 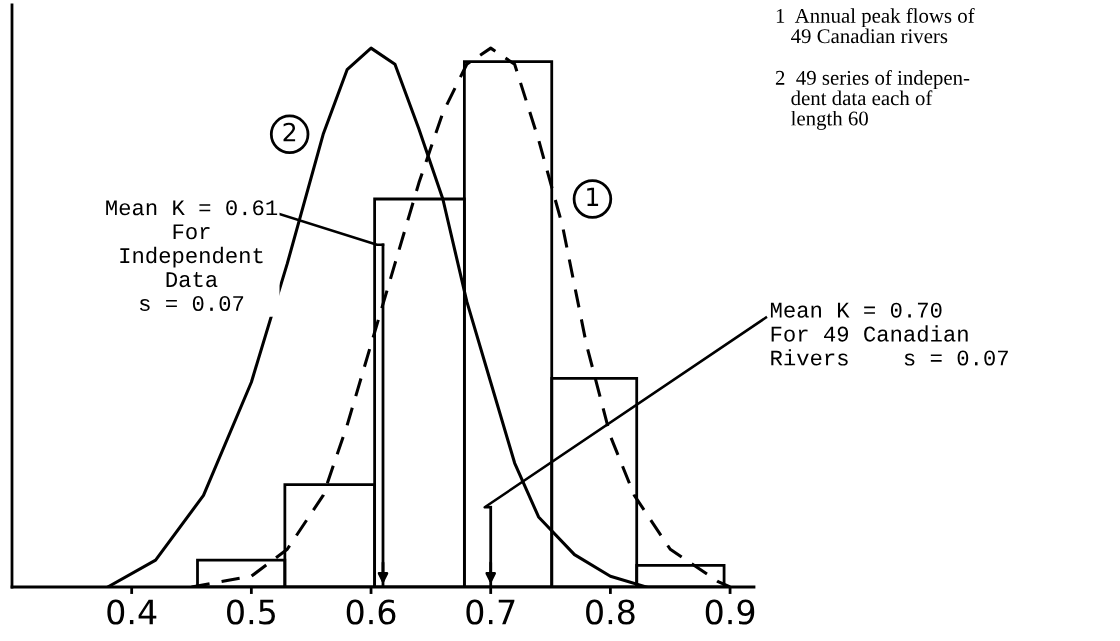 I want to click on x-tick-label: 0.9, so click(x=730, y=612).